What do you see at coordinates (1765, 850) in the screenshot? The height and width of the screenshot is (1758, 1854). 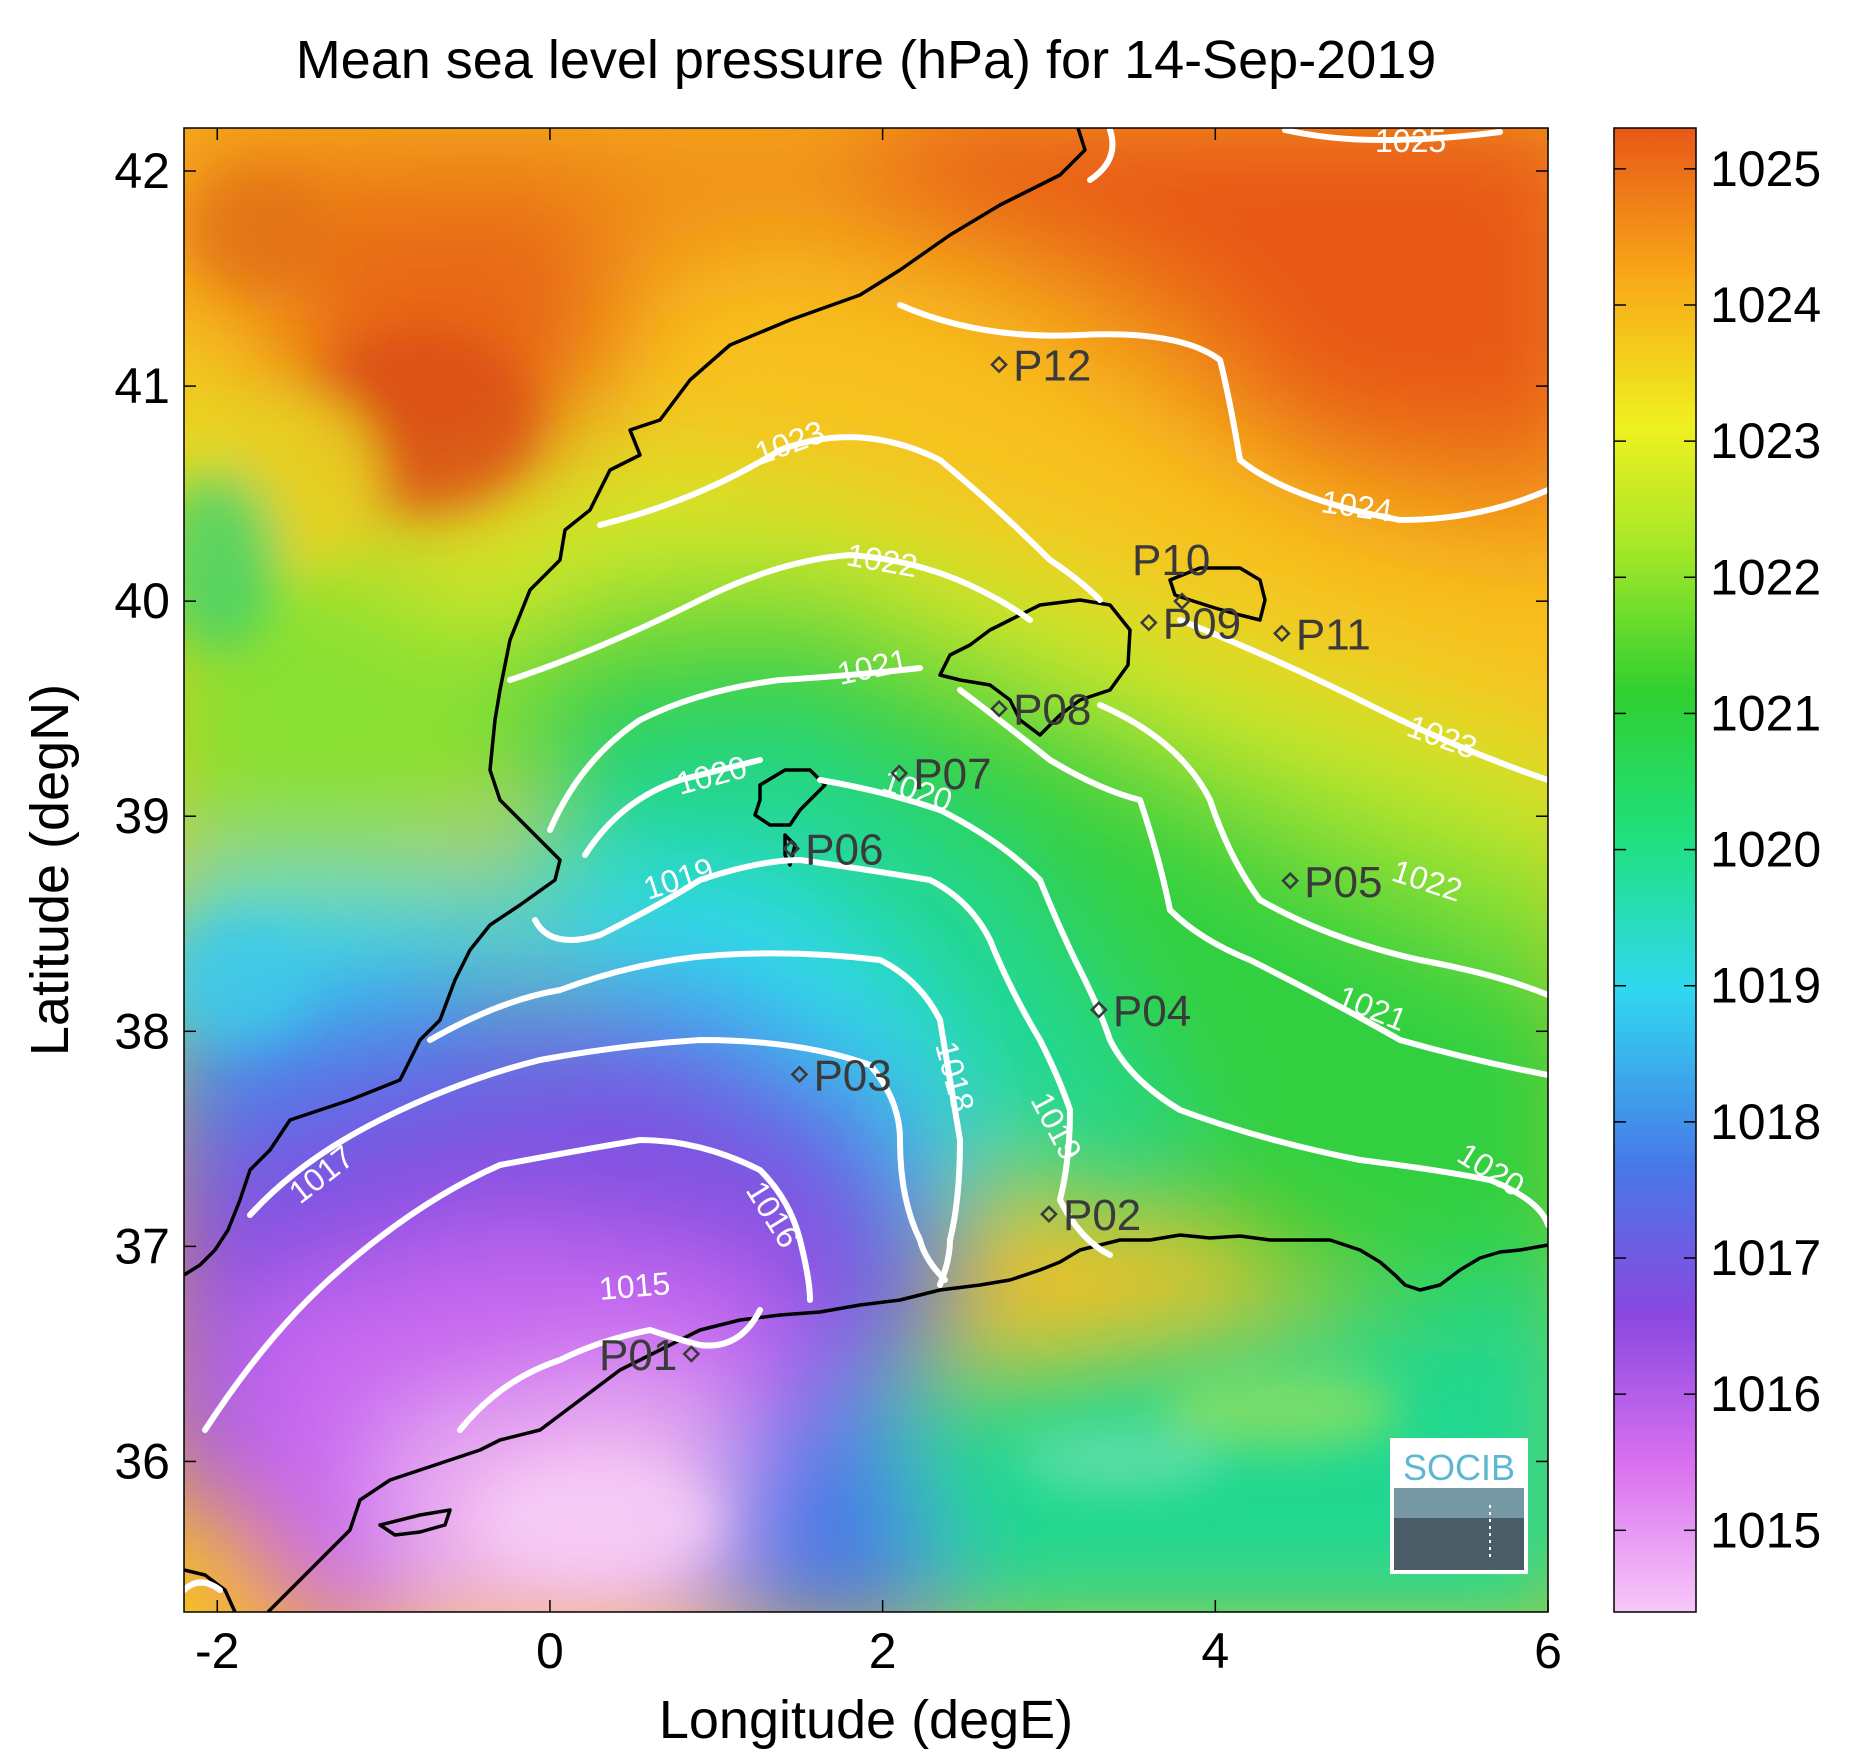 I see `colorbar-tick-label: 1020` at bounding box center [1765, 850].